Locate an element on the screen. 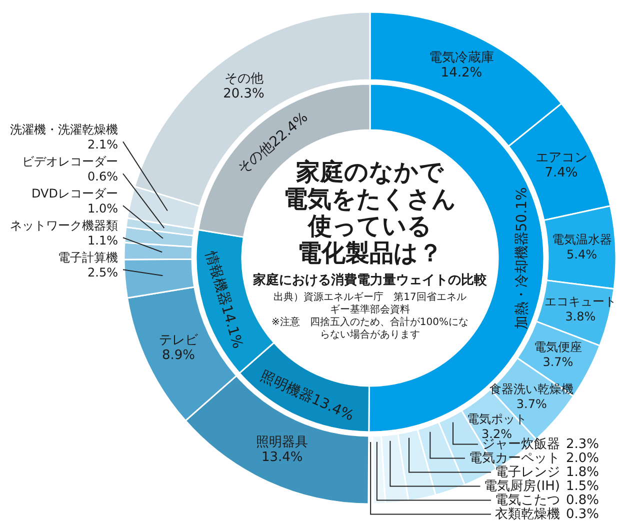 This screenshot has height=525, width=625. data-label: 0.6% is located at coordinates (103, 177).